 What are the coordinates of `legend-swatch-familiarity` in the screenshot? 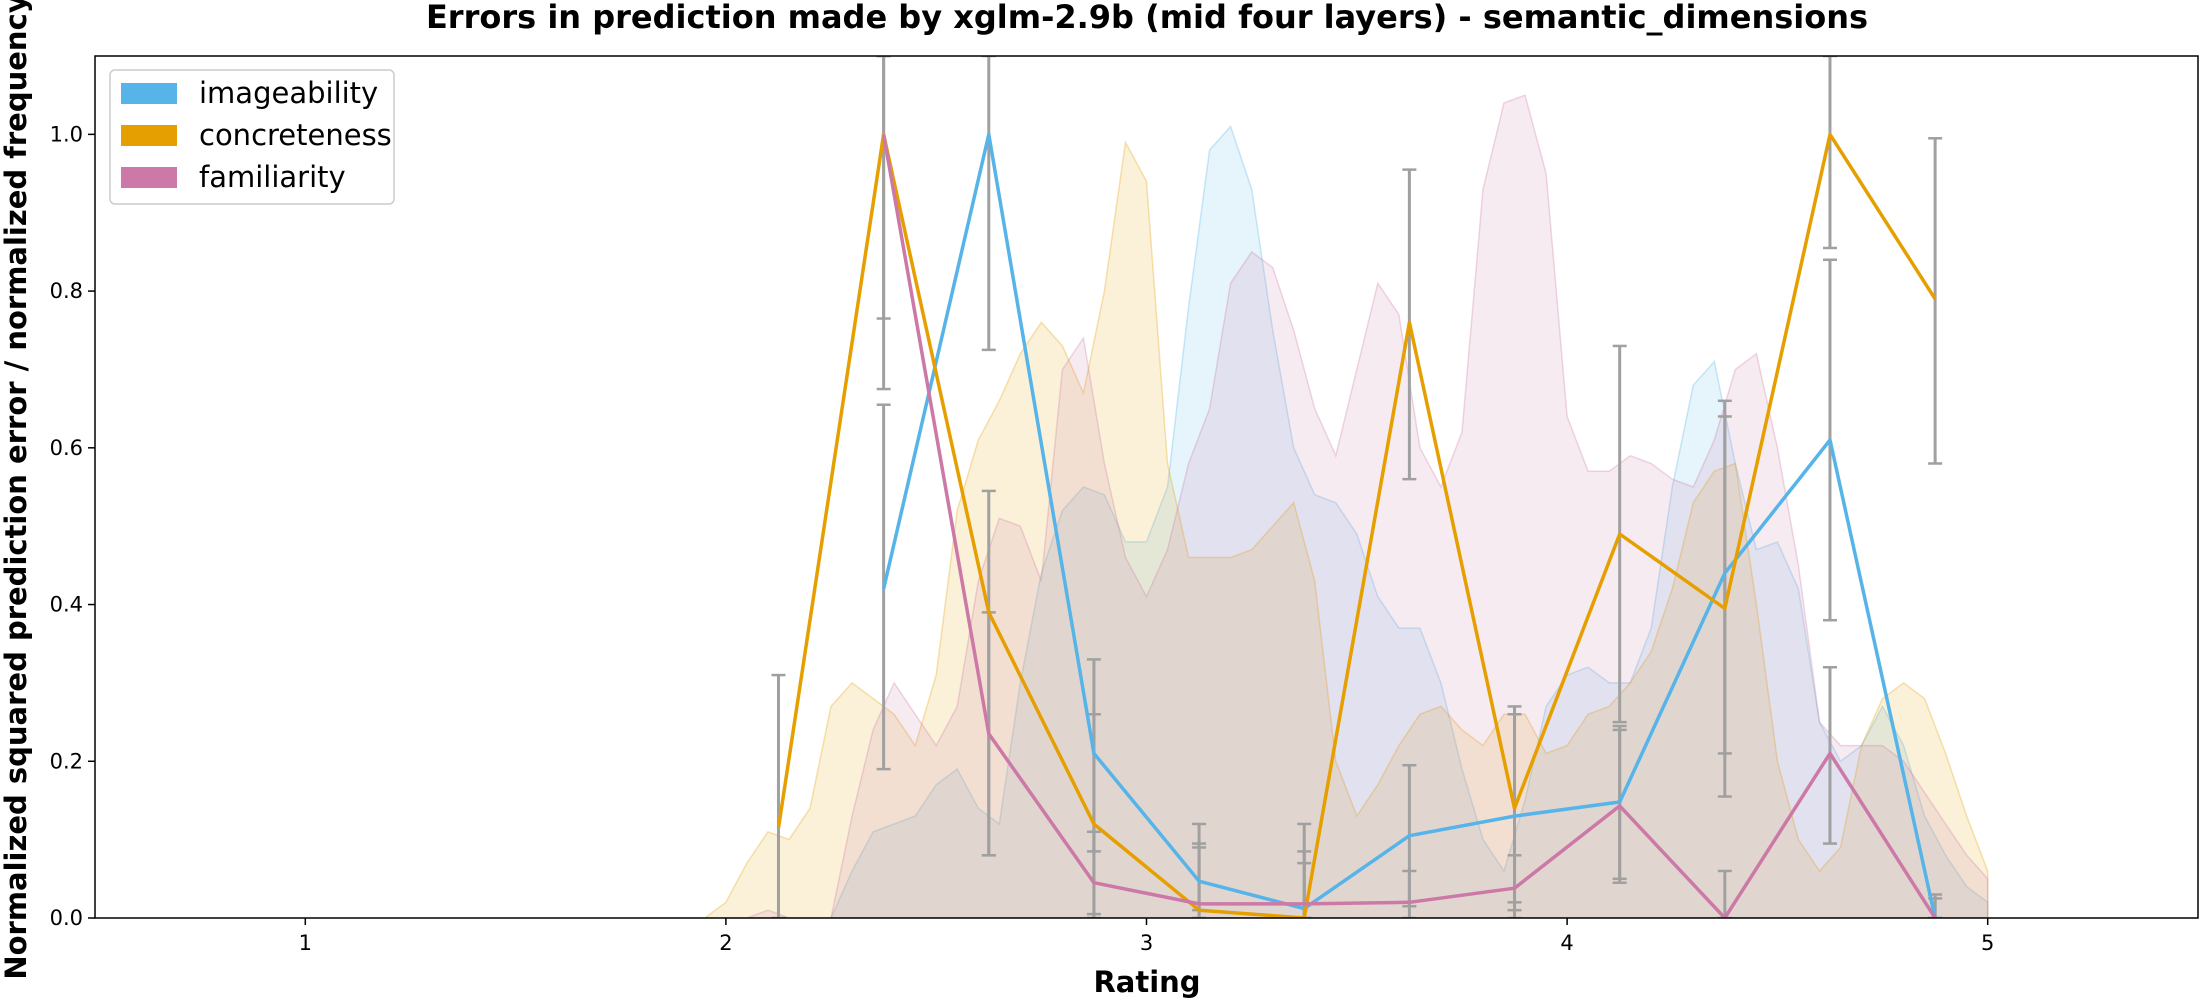 It's located at (149, 177).